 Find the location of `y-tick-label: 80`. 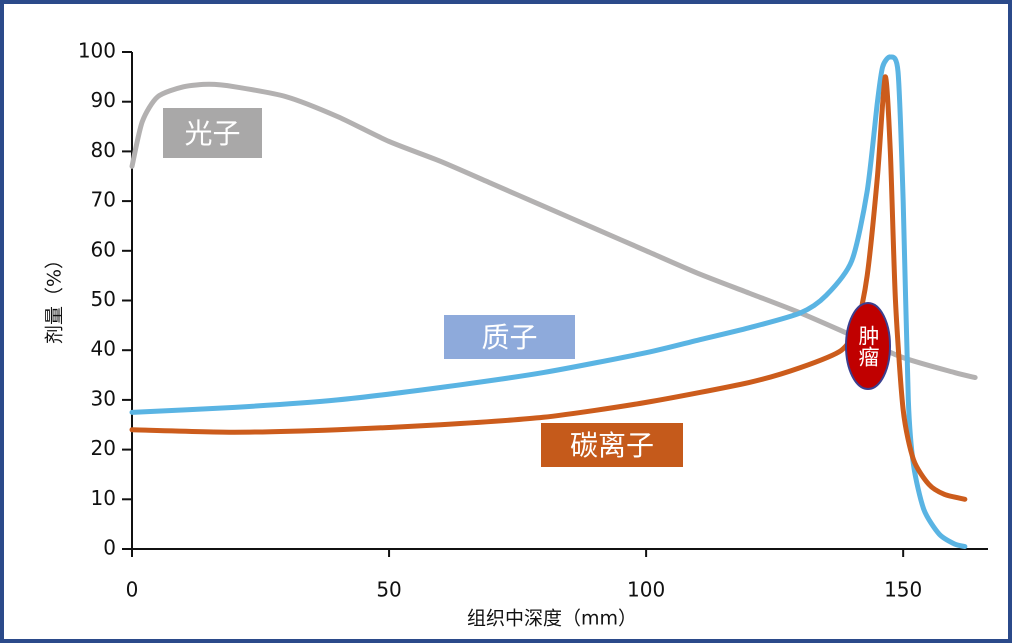

y-tick-label: 80 is located at coordinates (103, 150).